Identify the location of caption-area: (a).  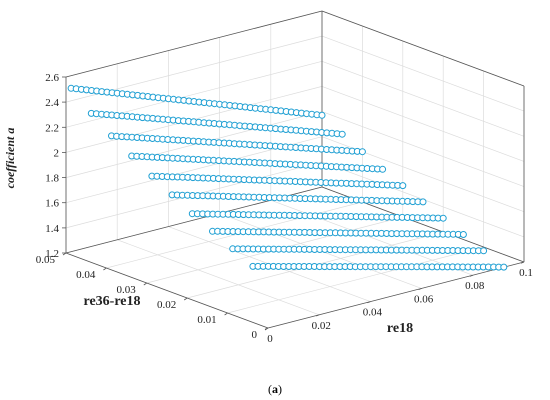
(275, 389).